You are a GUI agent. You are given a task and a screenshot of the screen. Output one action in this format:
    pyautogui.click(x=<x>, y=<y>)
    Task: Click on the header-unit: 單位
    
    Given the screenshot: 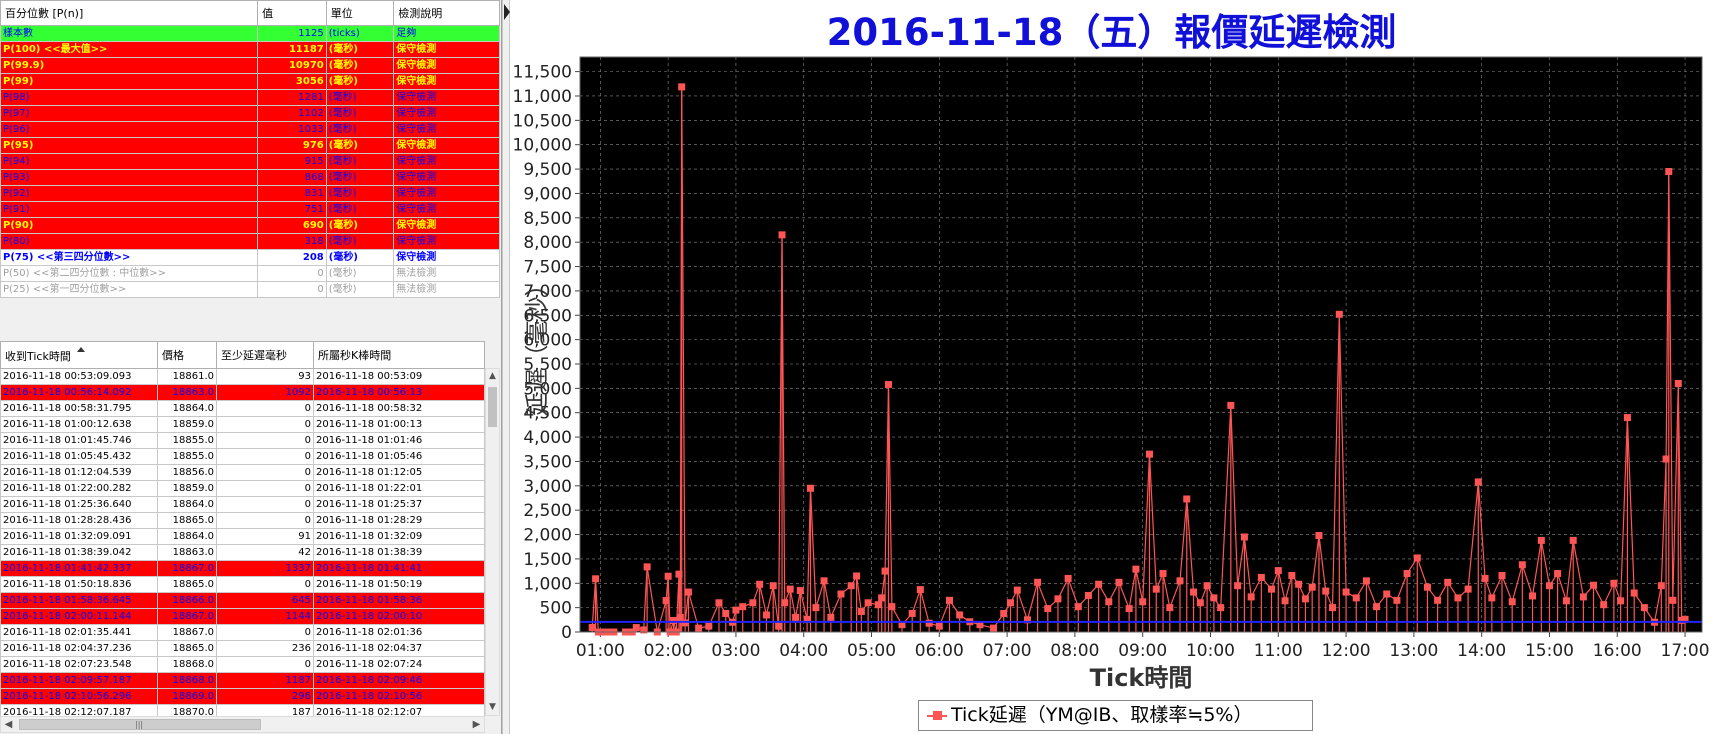 What is the action you would take?
    pyautogui.click(x=360, y=13)
    